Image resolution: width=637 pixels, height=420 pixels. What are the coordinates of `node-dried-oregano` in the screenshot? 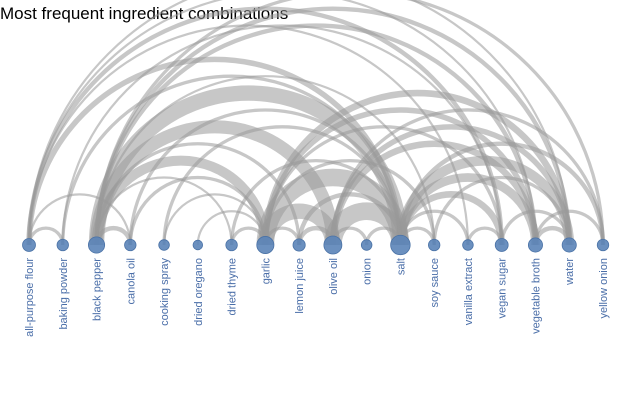 It's located at (198, 245).